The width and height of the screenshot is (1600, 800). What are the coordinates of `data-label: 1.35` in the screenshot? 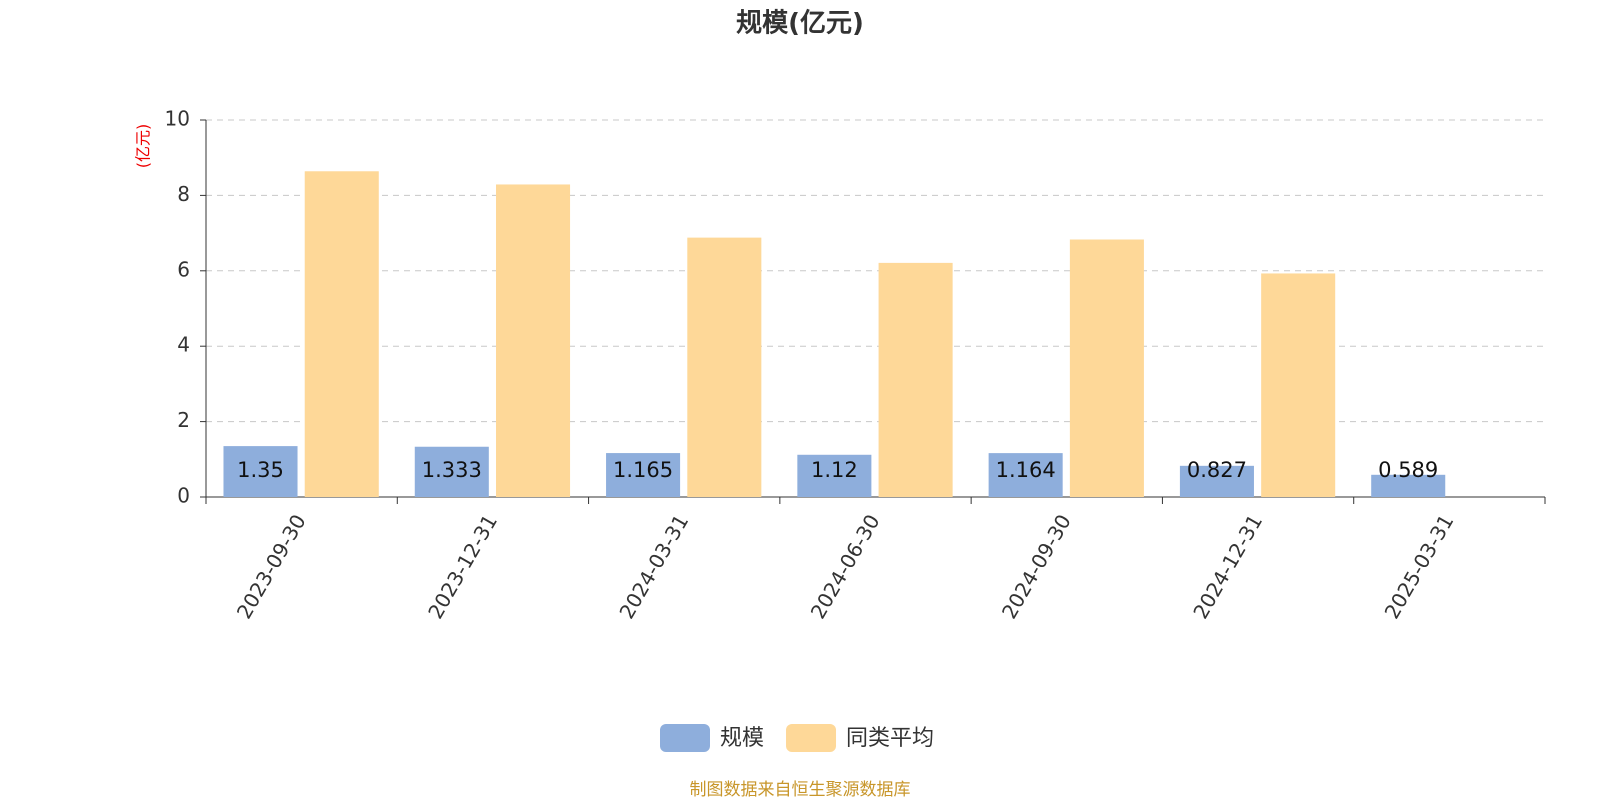 It's located at (260, 470).